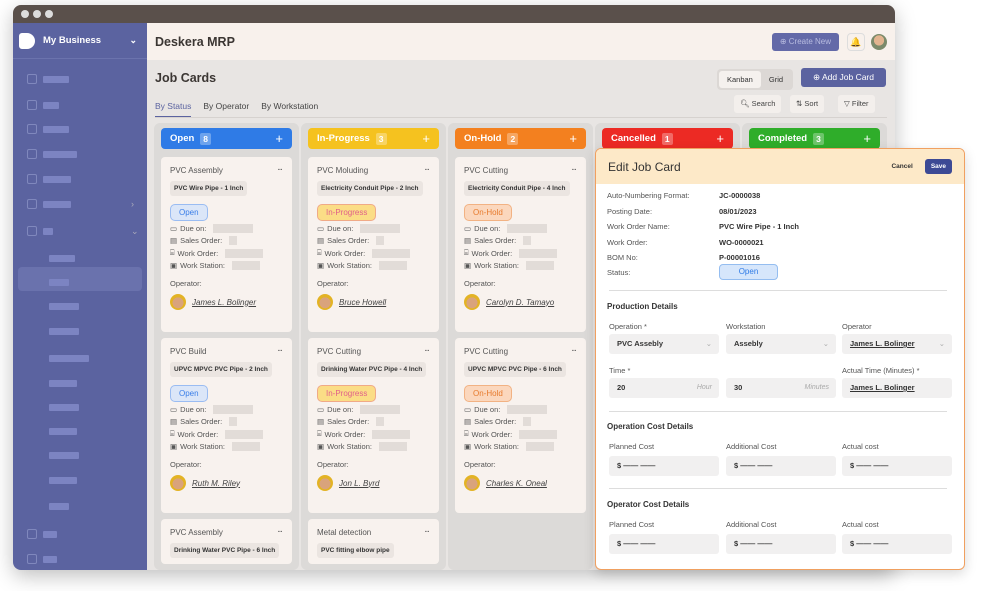  I want to click on window-close-button, so click(25, 14).